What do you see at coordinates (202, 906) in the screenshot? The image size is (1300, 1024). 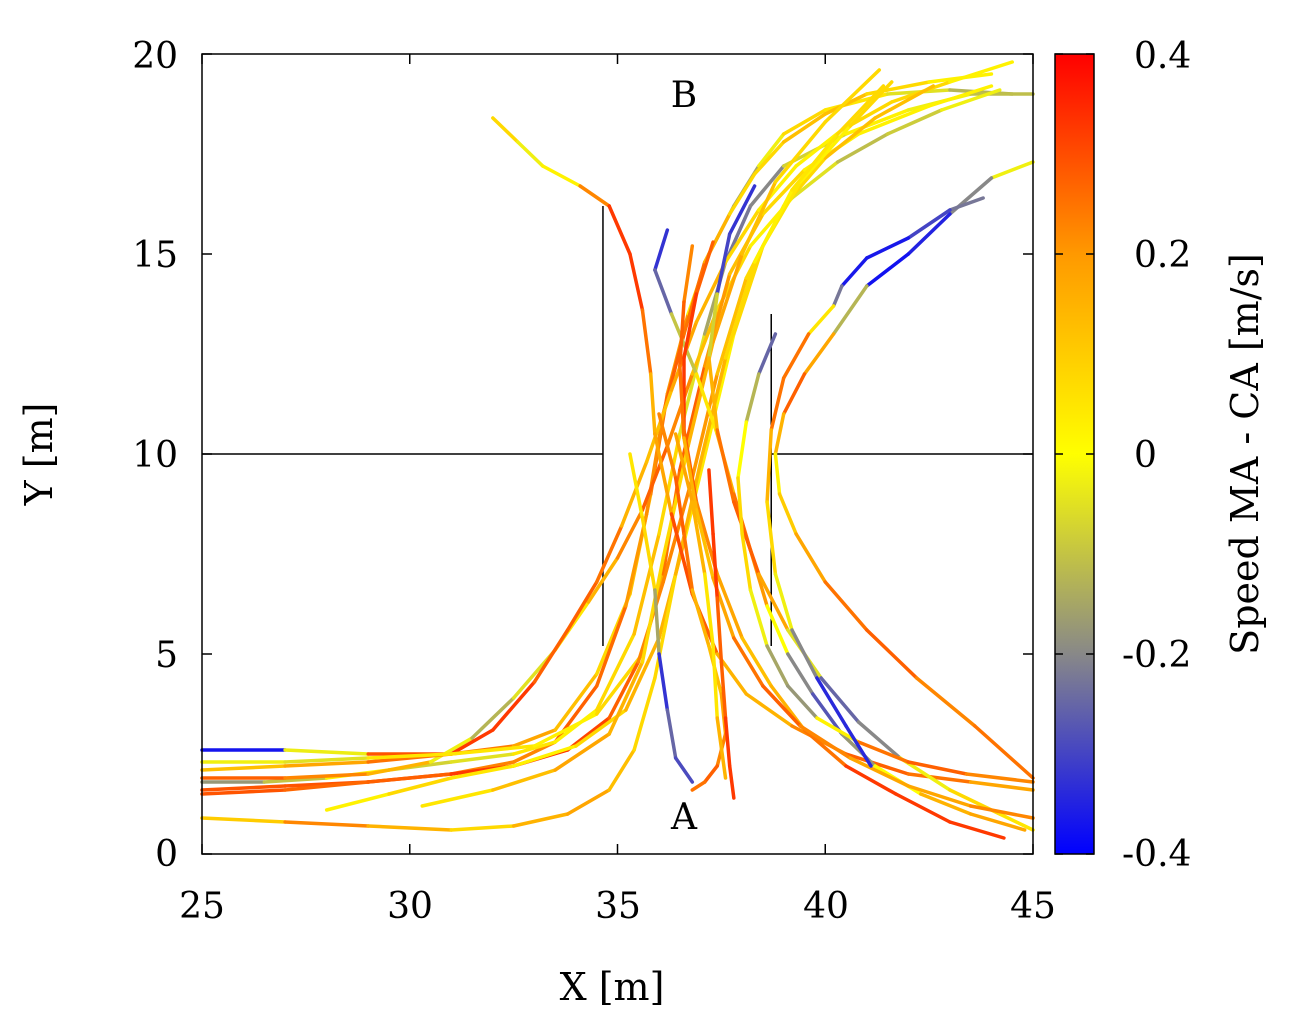 I see `x-tick-label-0: 25` at bounding box center [202, 906].